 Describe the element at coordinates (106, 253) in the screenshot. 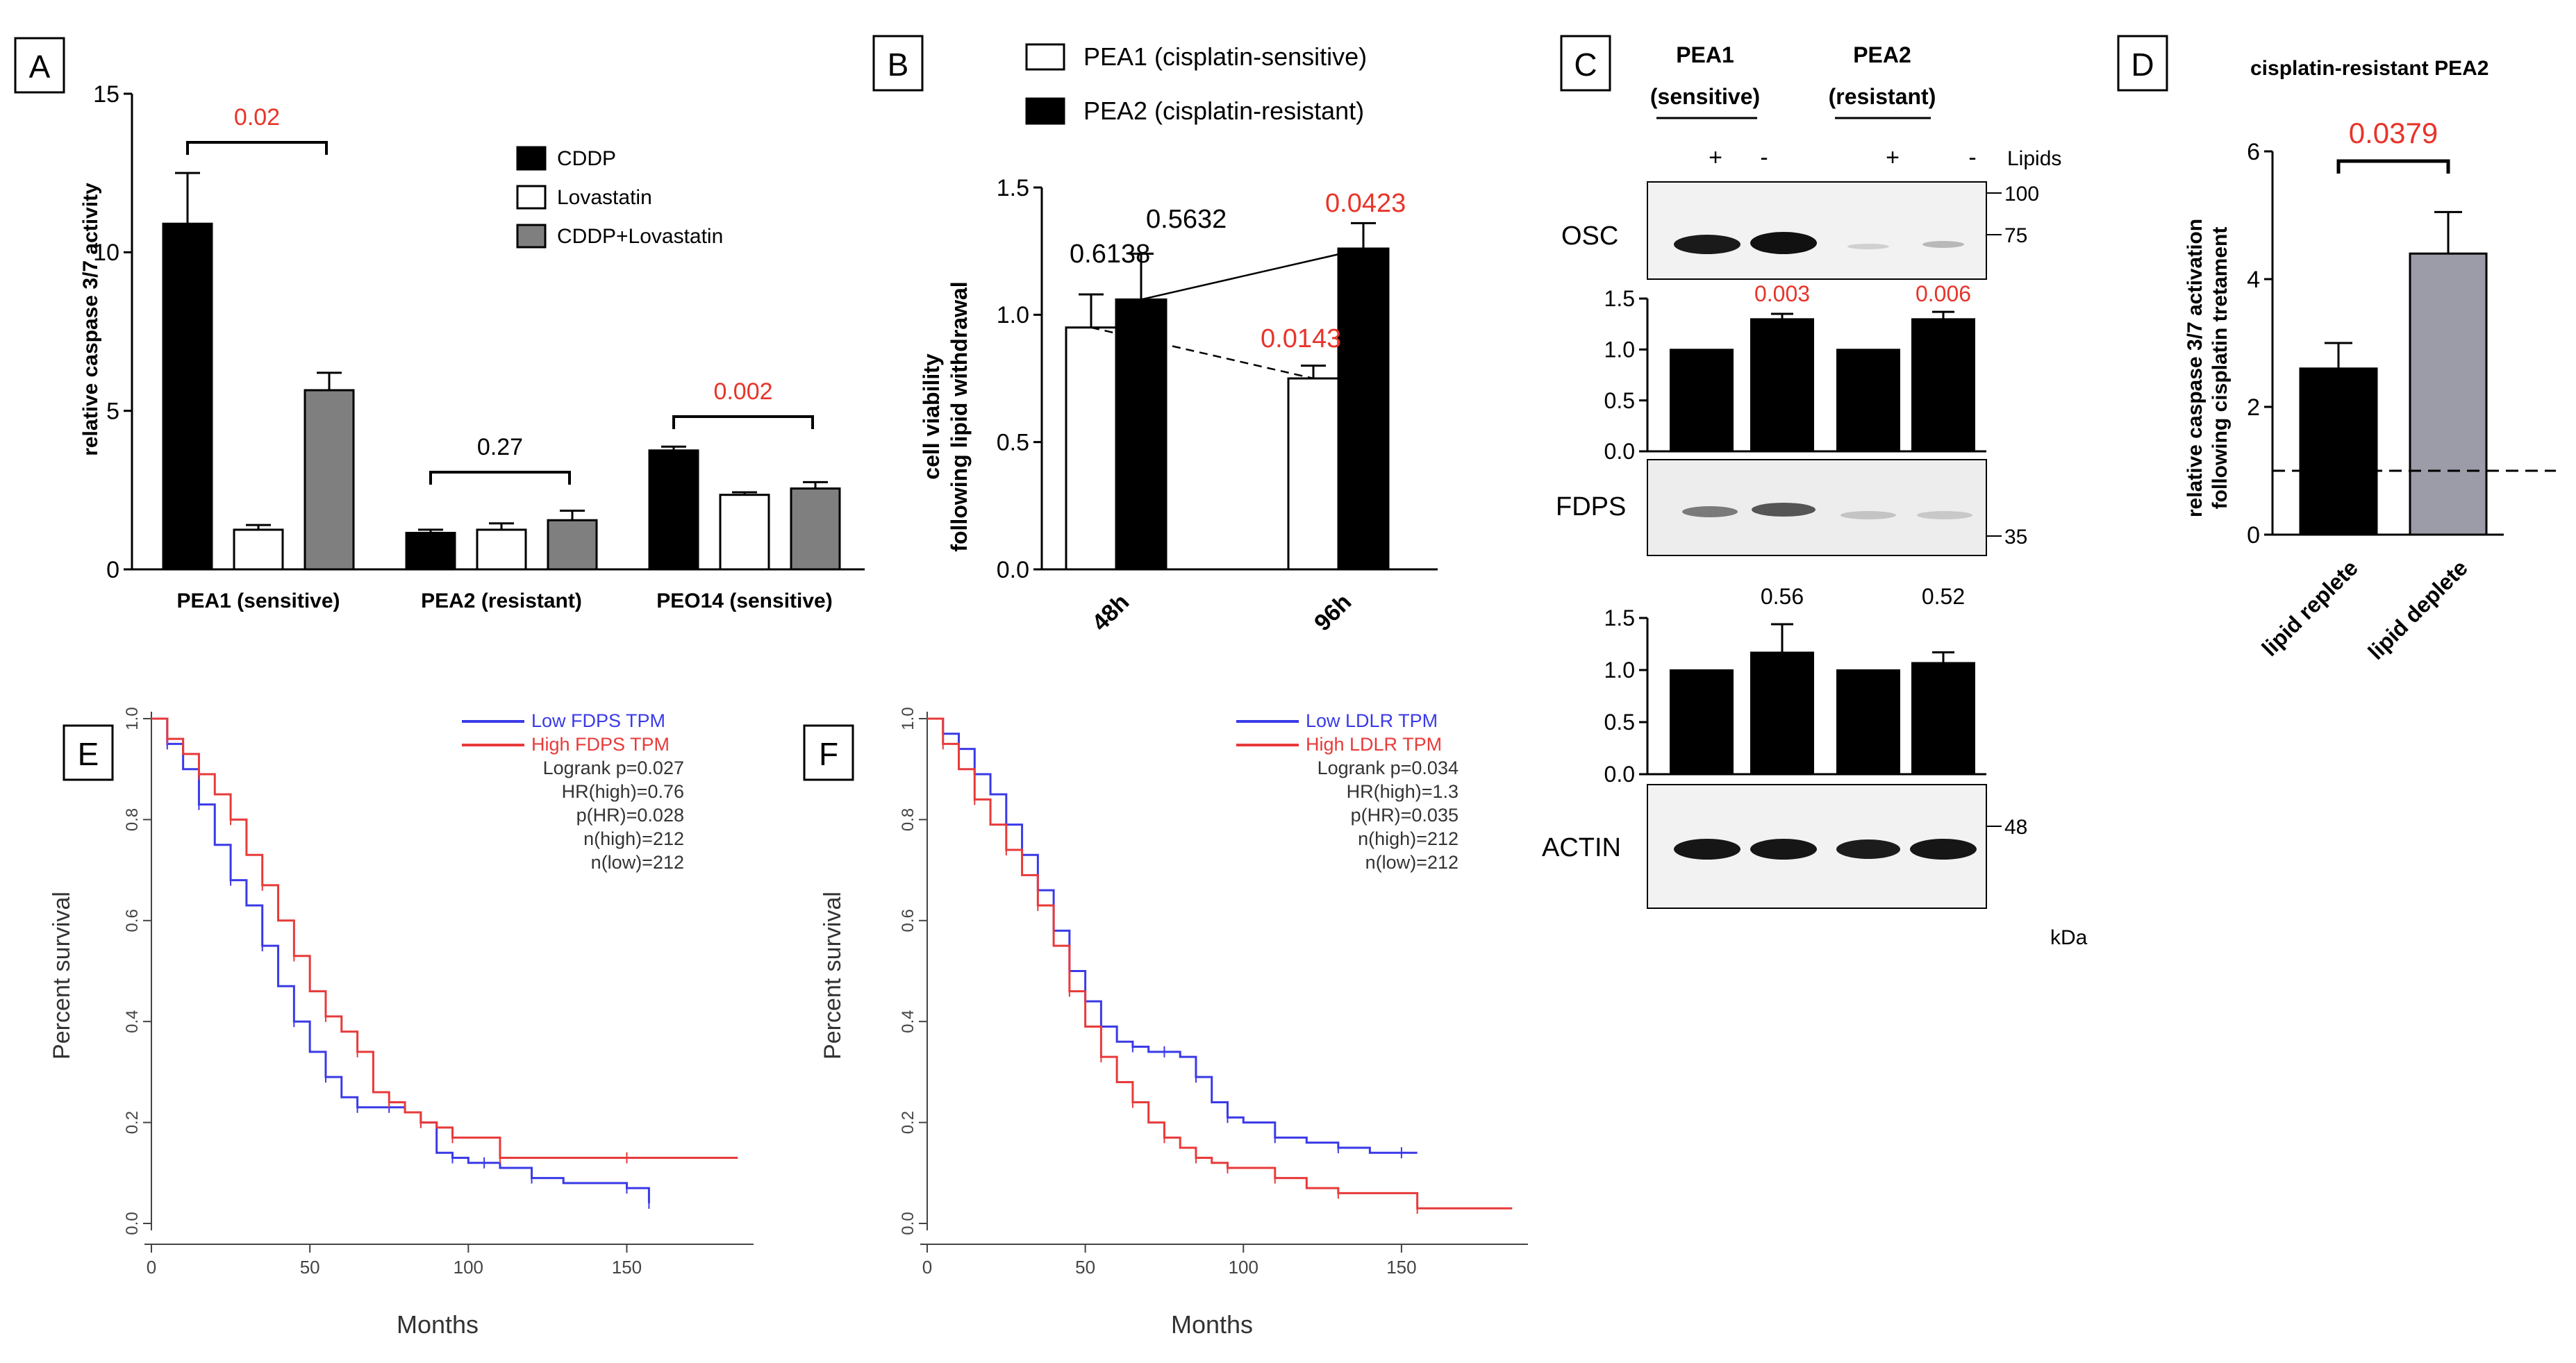

I see `panel-a-ytick-label: 10` at that location.